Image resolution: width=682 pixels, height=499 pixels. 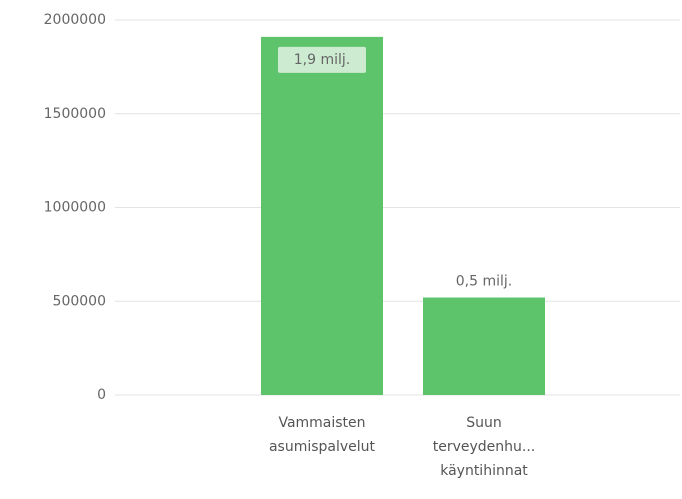 I want to click on y-tick-label: 1000000, so click(x=75, y=208).